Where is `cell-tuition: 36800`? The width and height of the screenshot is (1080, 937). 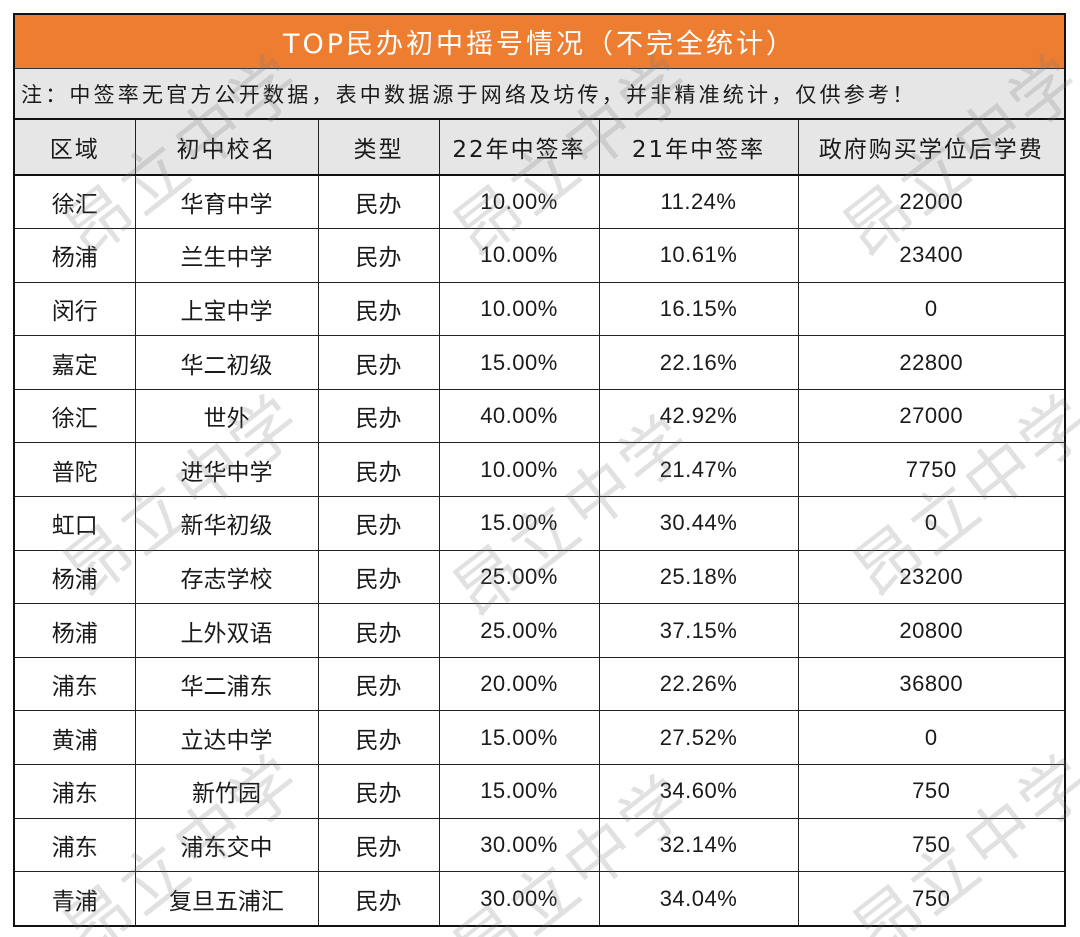
cell-tuition: 36800 is located at coordinates (930, 684).